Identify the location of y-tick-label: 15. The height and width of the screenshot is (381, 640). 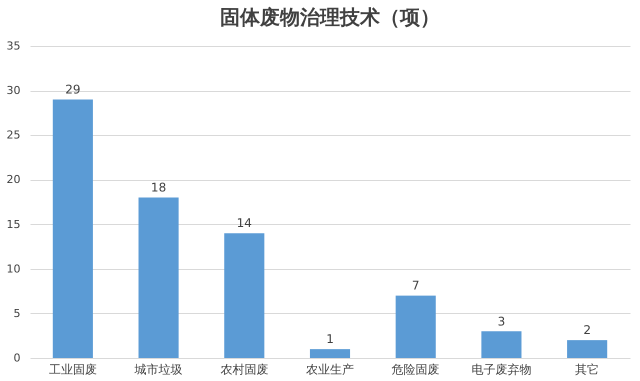
(13, 224).